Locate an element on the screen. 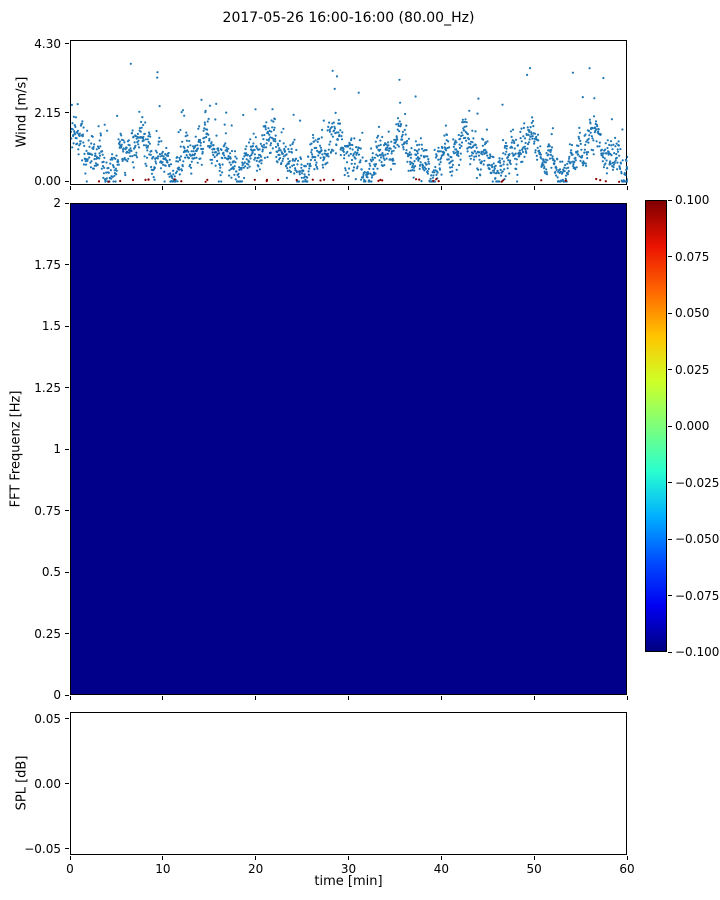 The image size is (720, 900). x-tick-label: 20 is located at coordinates (256, 869).